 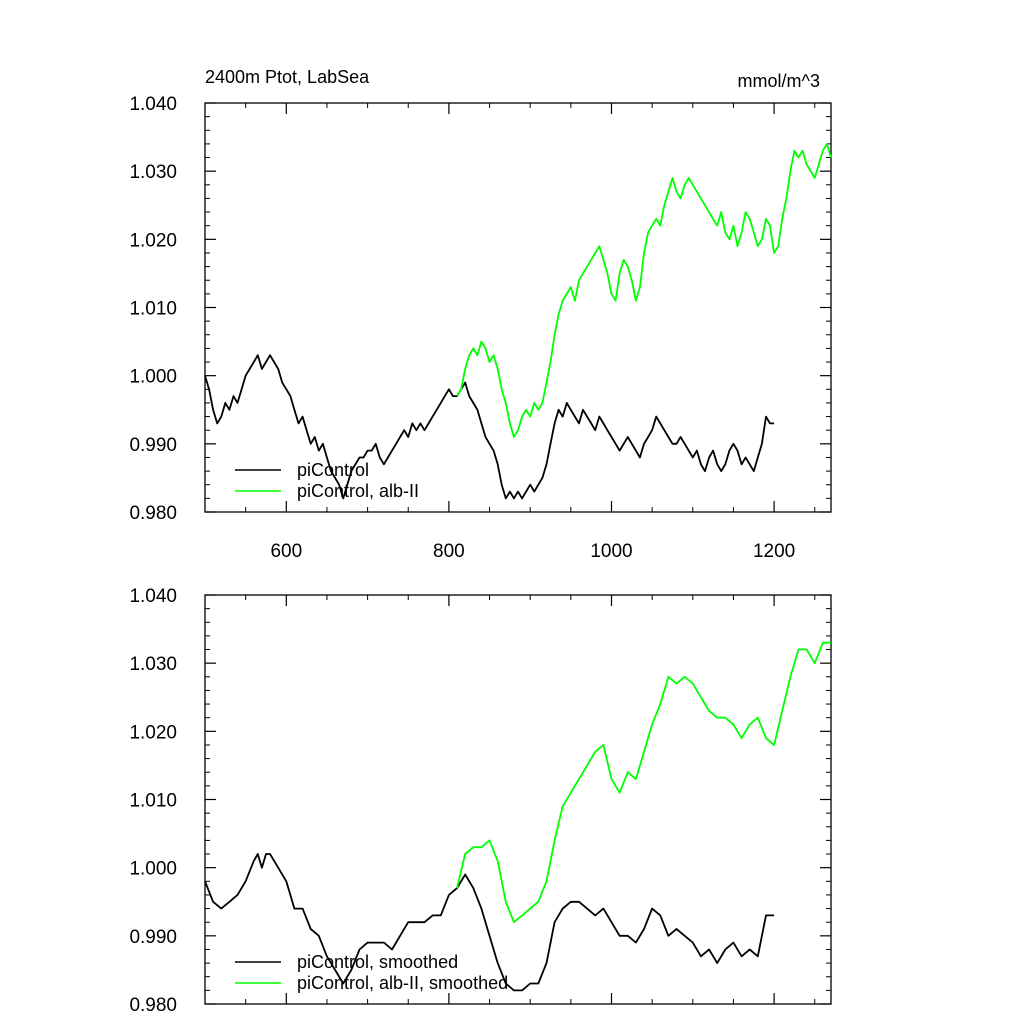 What do you see at coordinates (286, 551) in the screenshot?
I see `x-tick-label: 600` at bounding box center [286, 551].